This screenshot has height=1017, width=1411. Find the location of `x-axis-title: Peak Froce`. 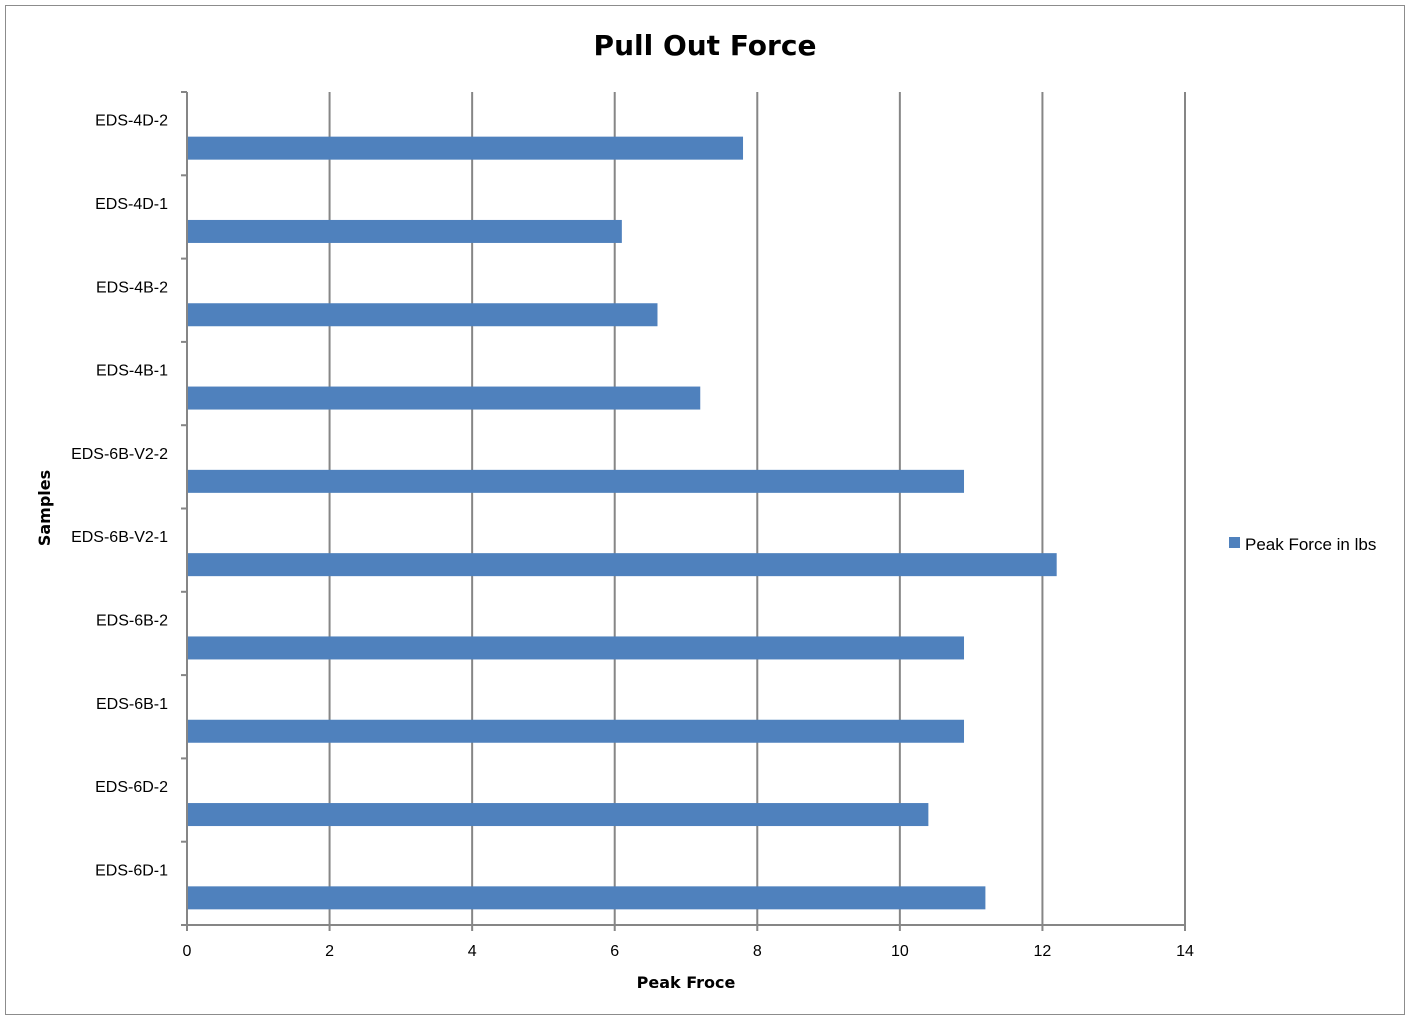

x-axis-title: Peak Froce is located at coordinates (686, 982).